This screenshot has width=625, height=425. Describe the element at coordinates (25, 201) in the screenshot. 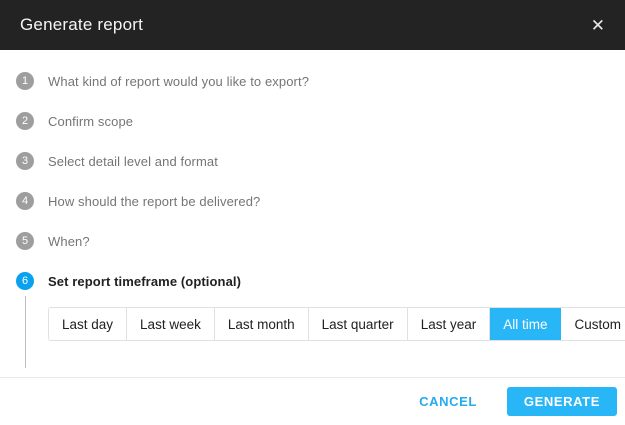

I see `step-4-number-badge: 4` at that location.